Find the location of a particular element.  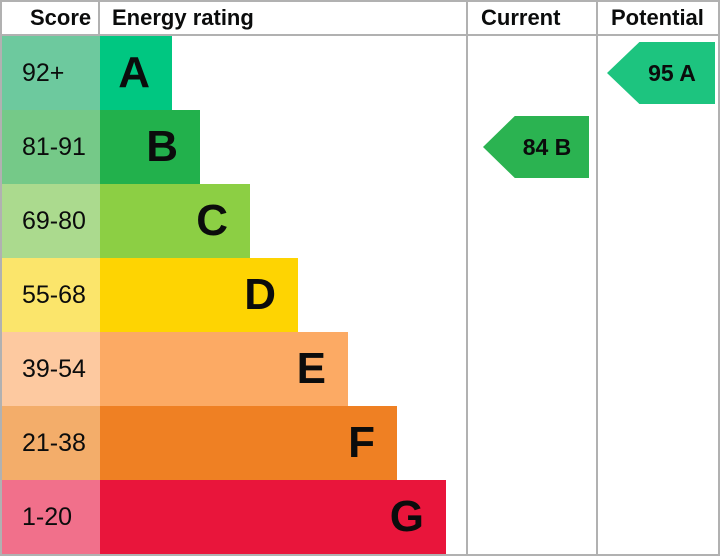

band-b-letter: B is located at coordinates (162, 146).